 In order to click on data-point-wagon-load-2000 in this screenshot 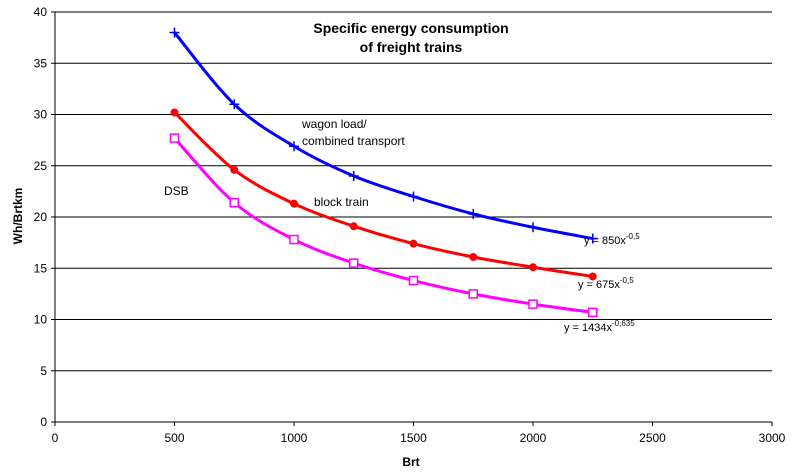, I will do `click(533, 227)`.